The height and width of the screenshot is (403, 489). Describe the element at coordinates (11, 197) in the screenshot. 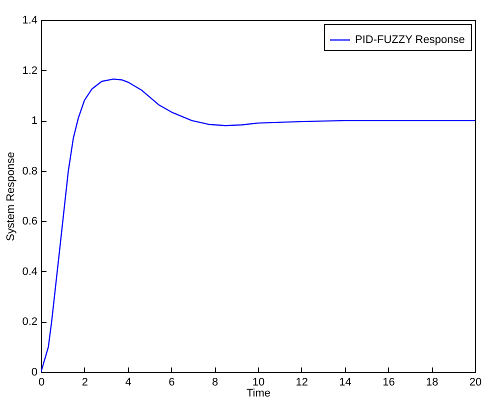

I see `y-axis-title: System Response` at that location.